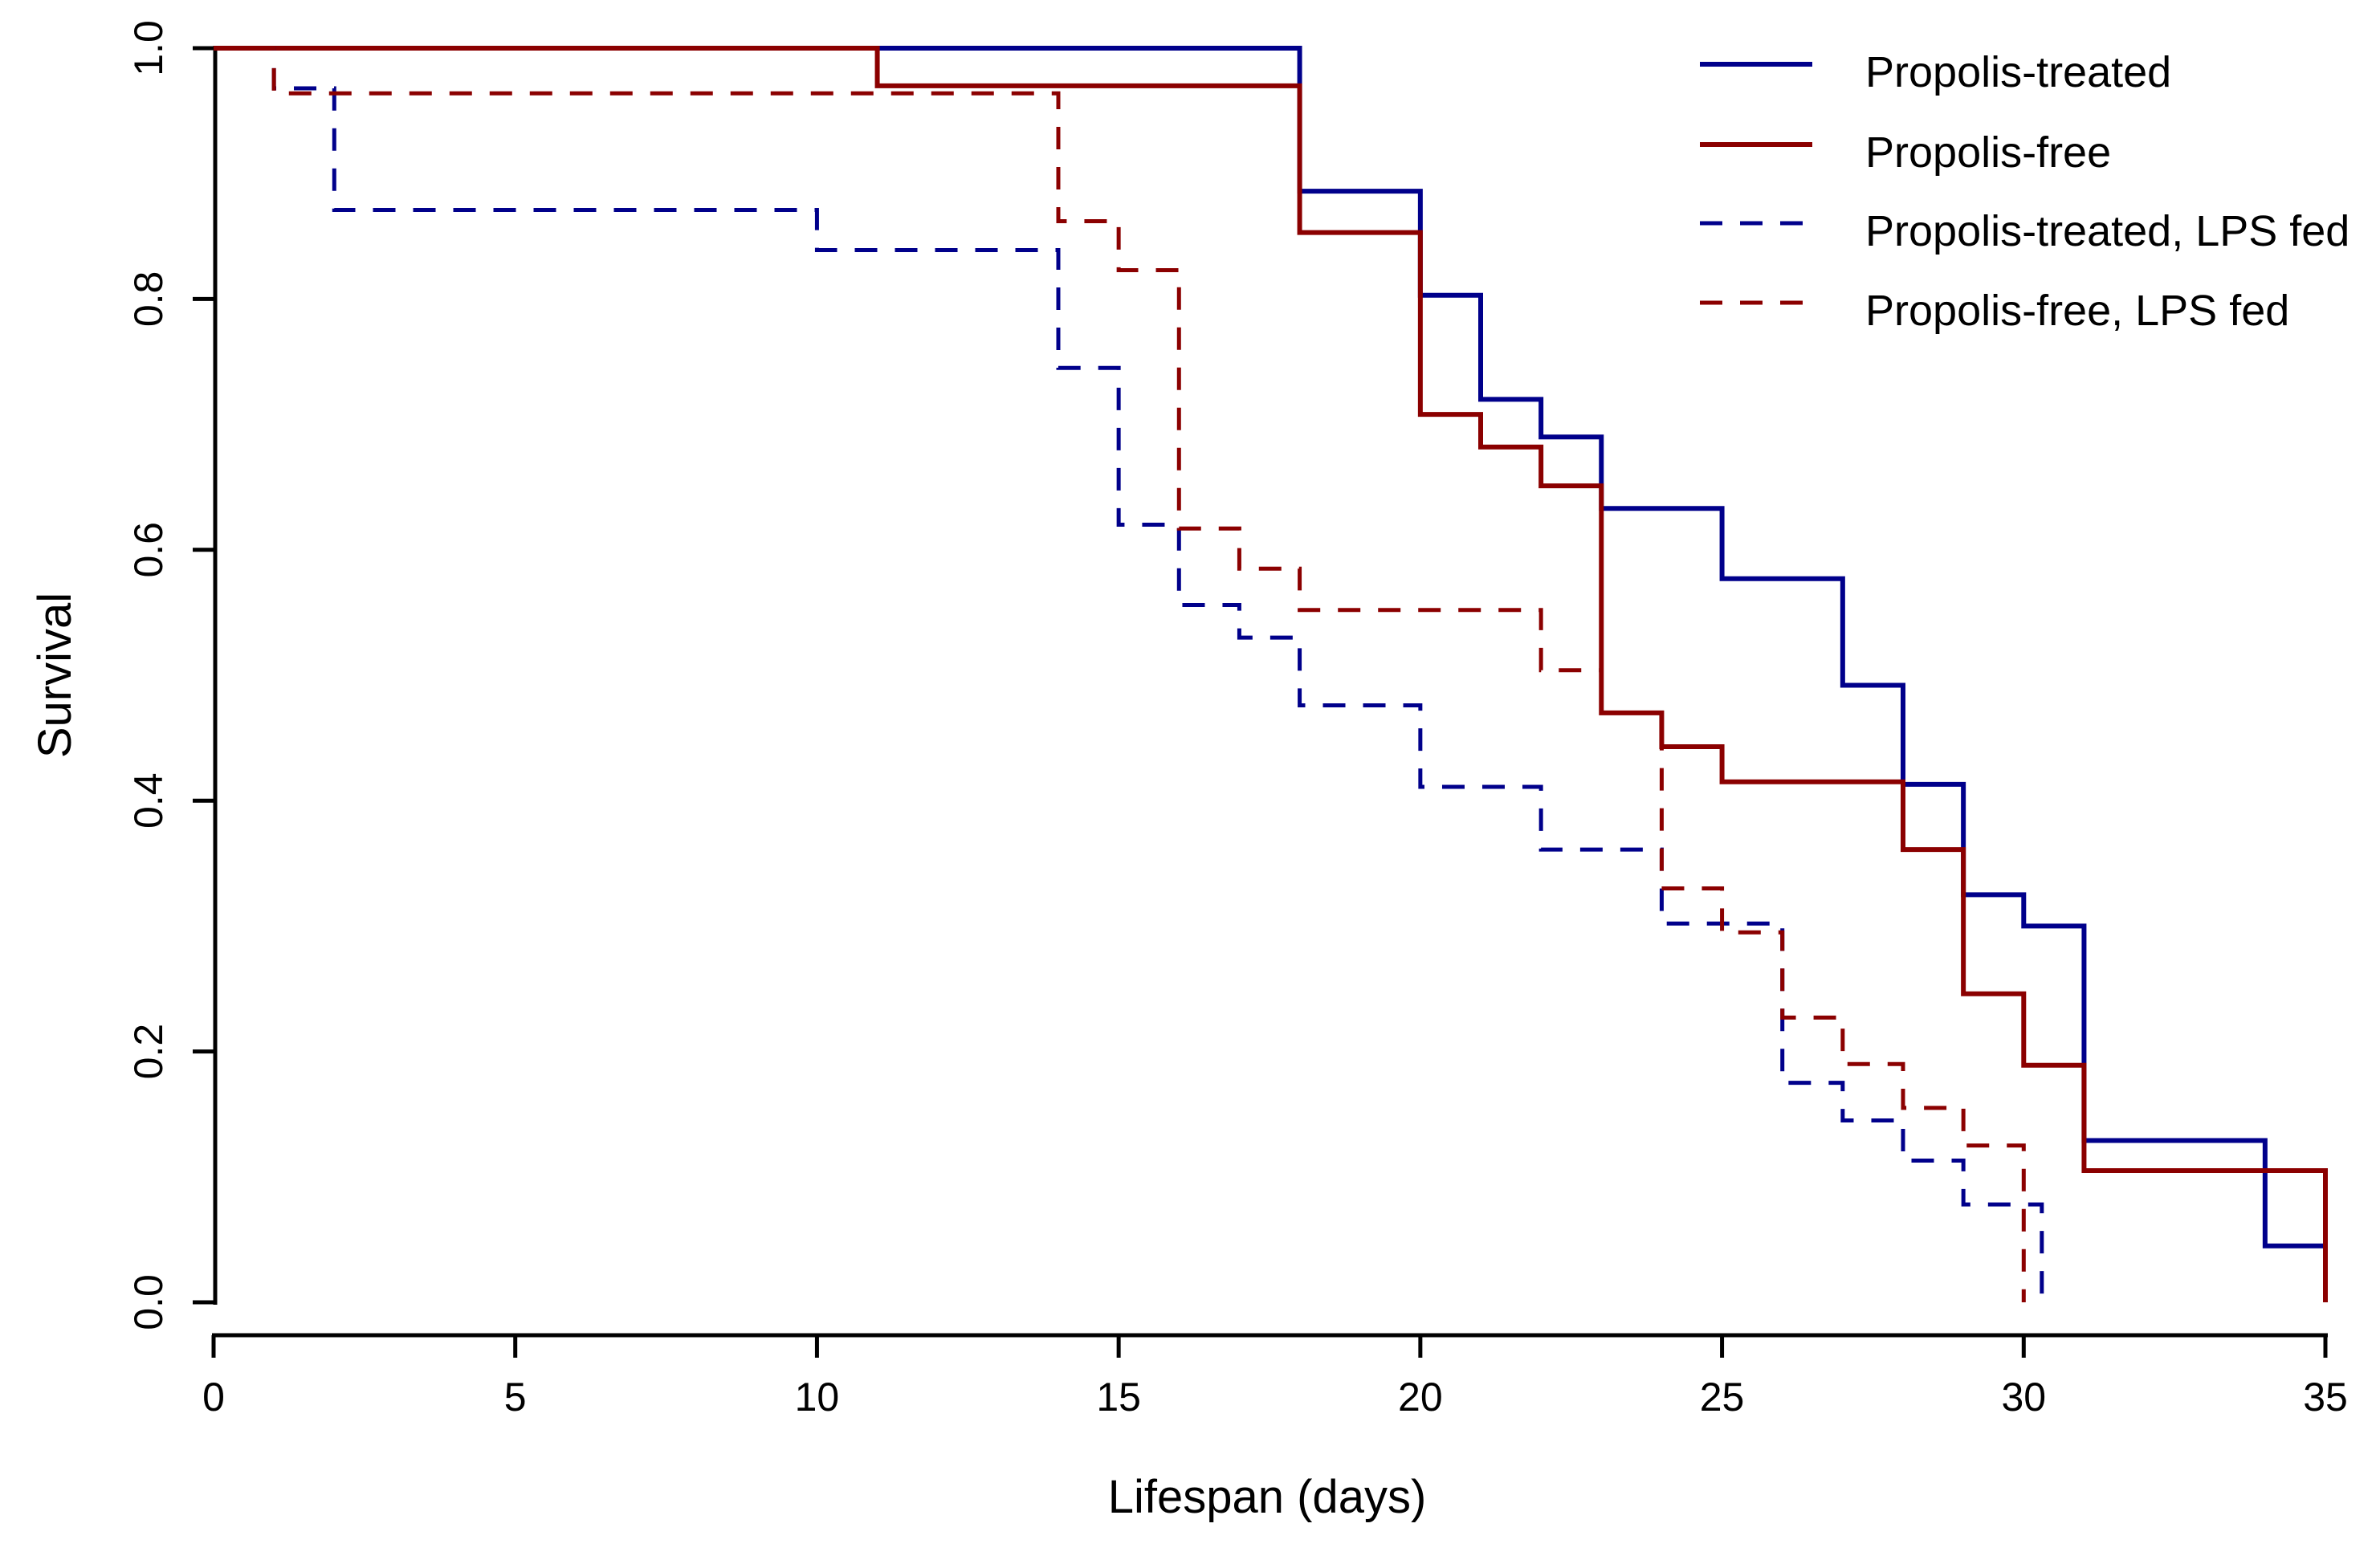  I want to click on legend-label: Propolis-treated, LPS fed, so click(2107, 231).